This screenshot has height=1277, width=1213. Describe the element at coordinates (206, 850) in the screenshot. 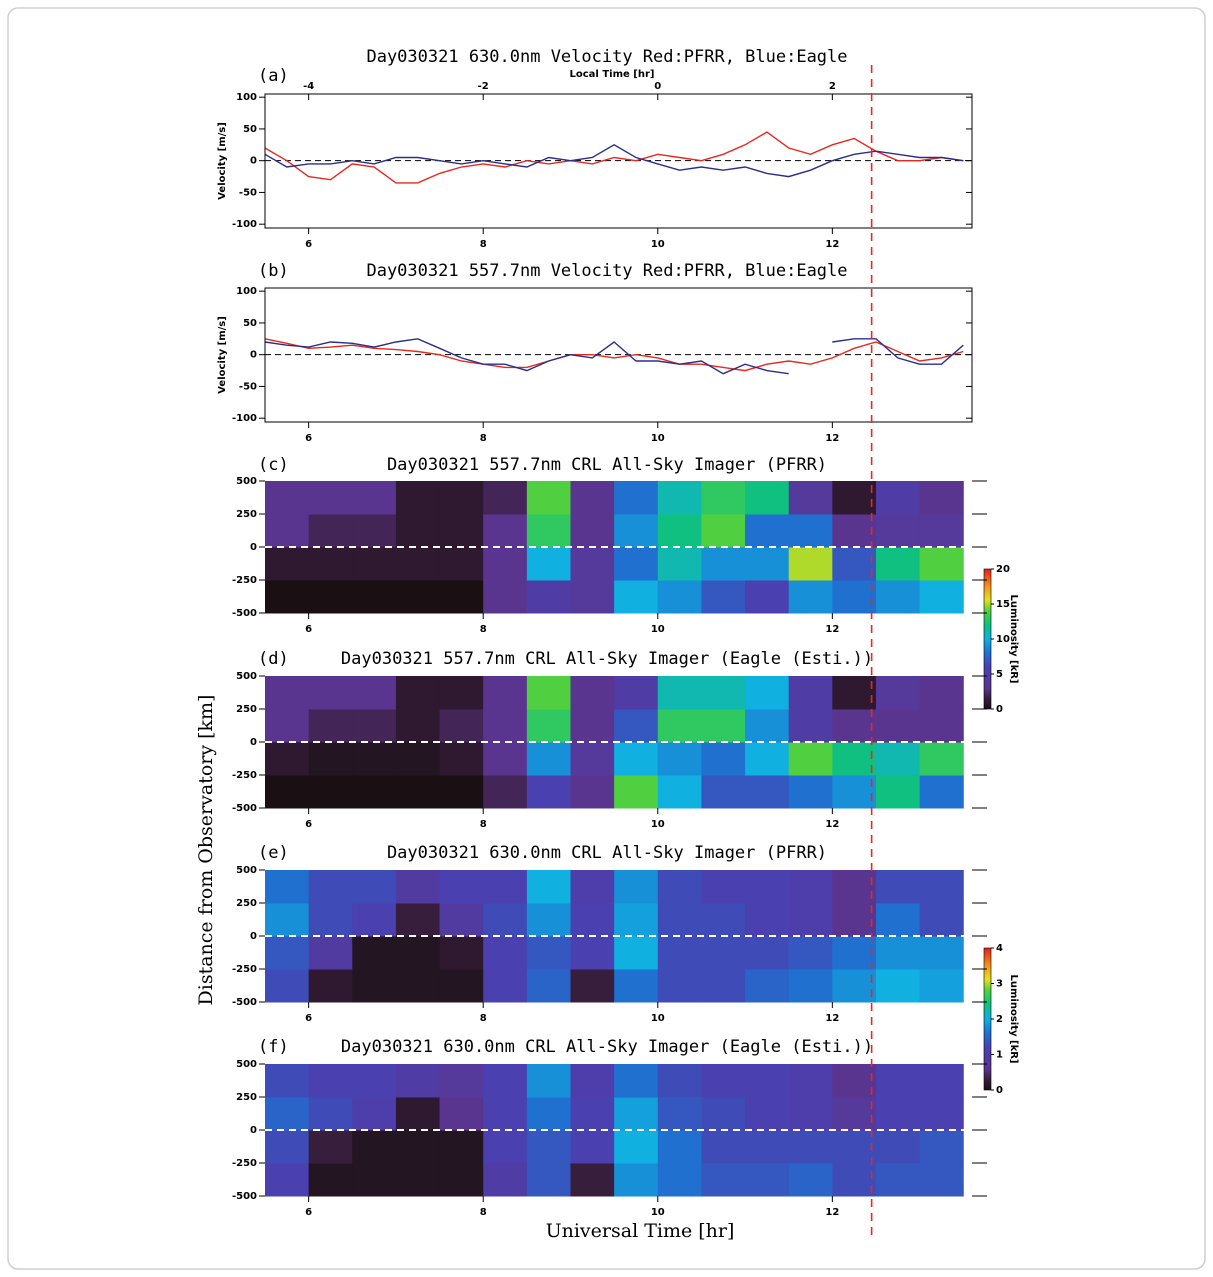

I see `y-axis-label: Distance from Observatory [km]` at that location.